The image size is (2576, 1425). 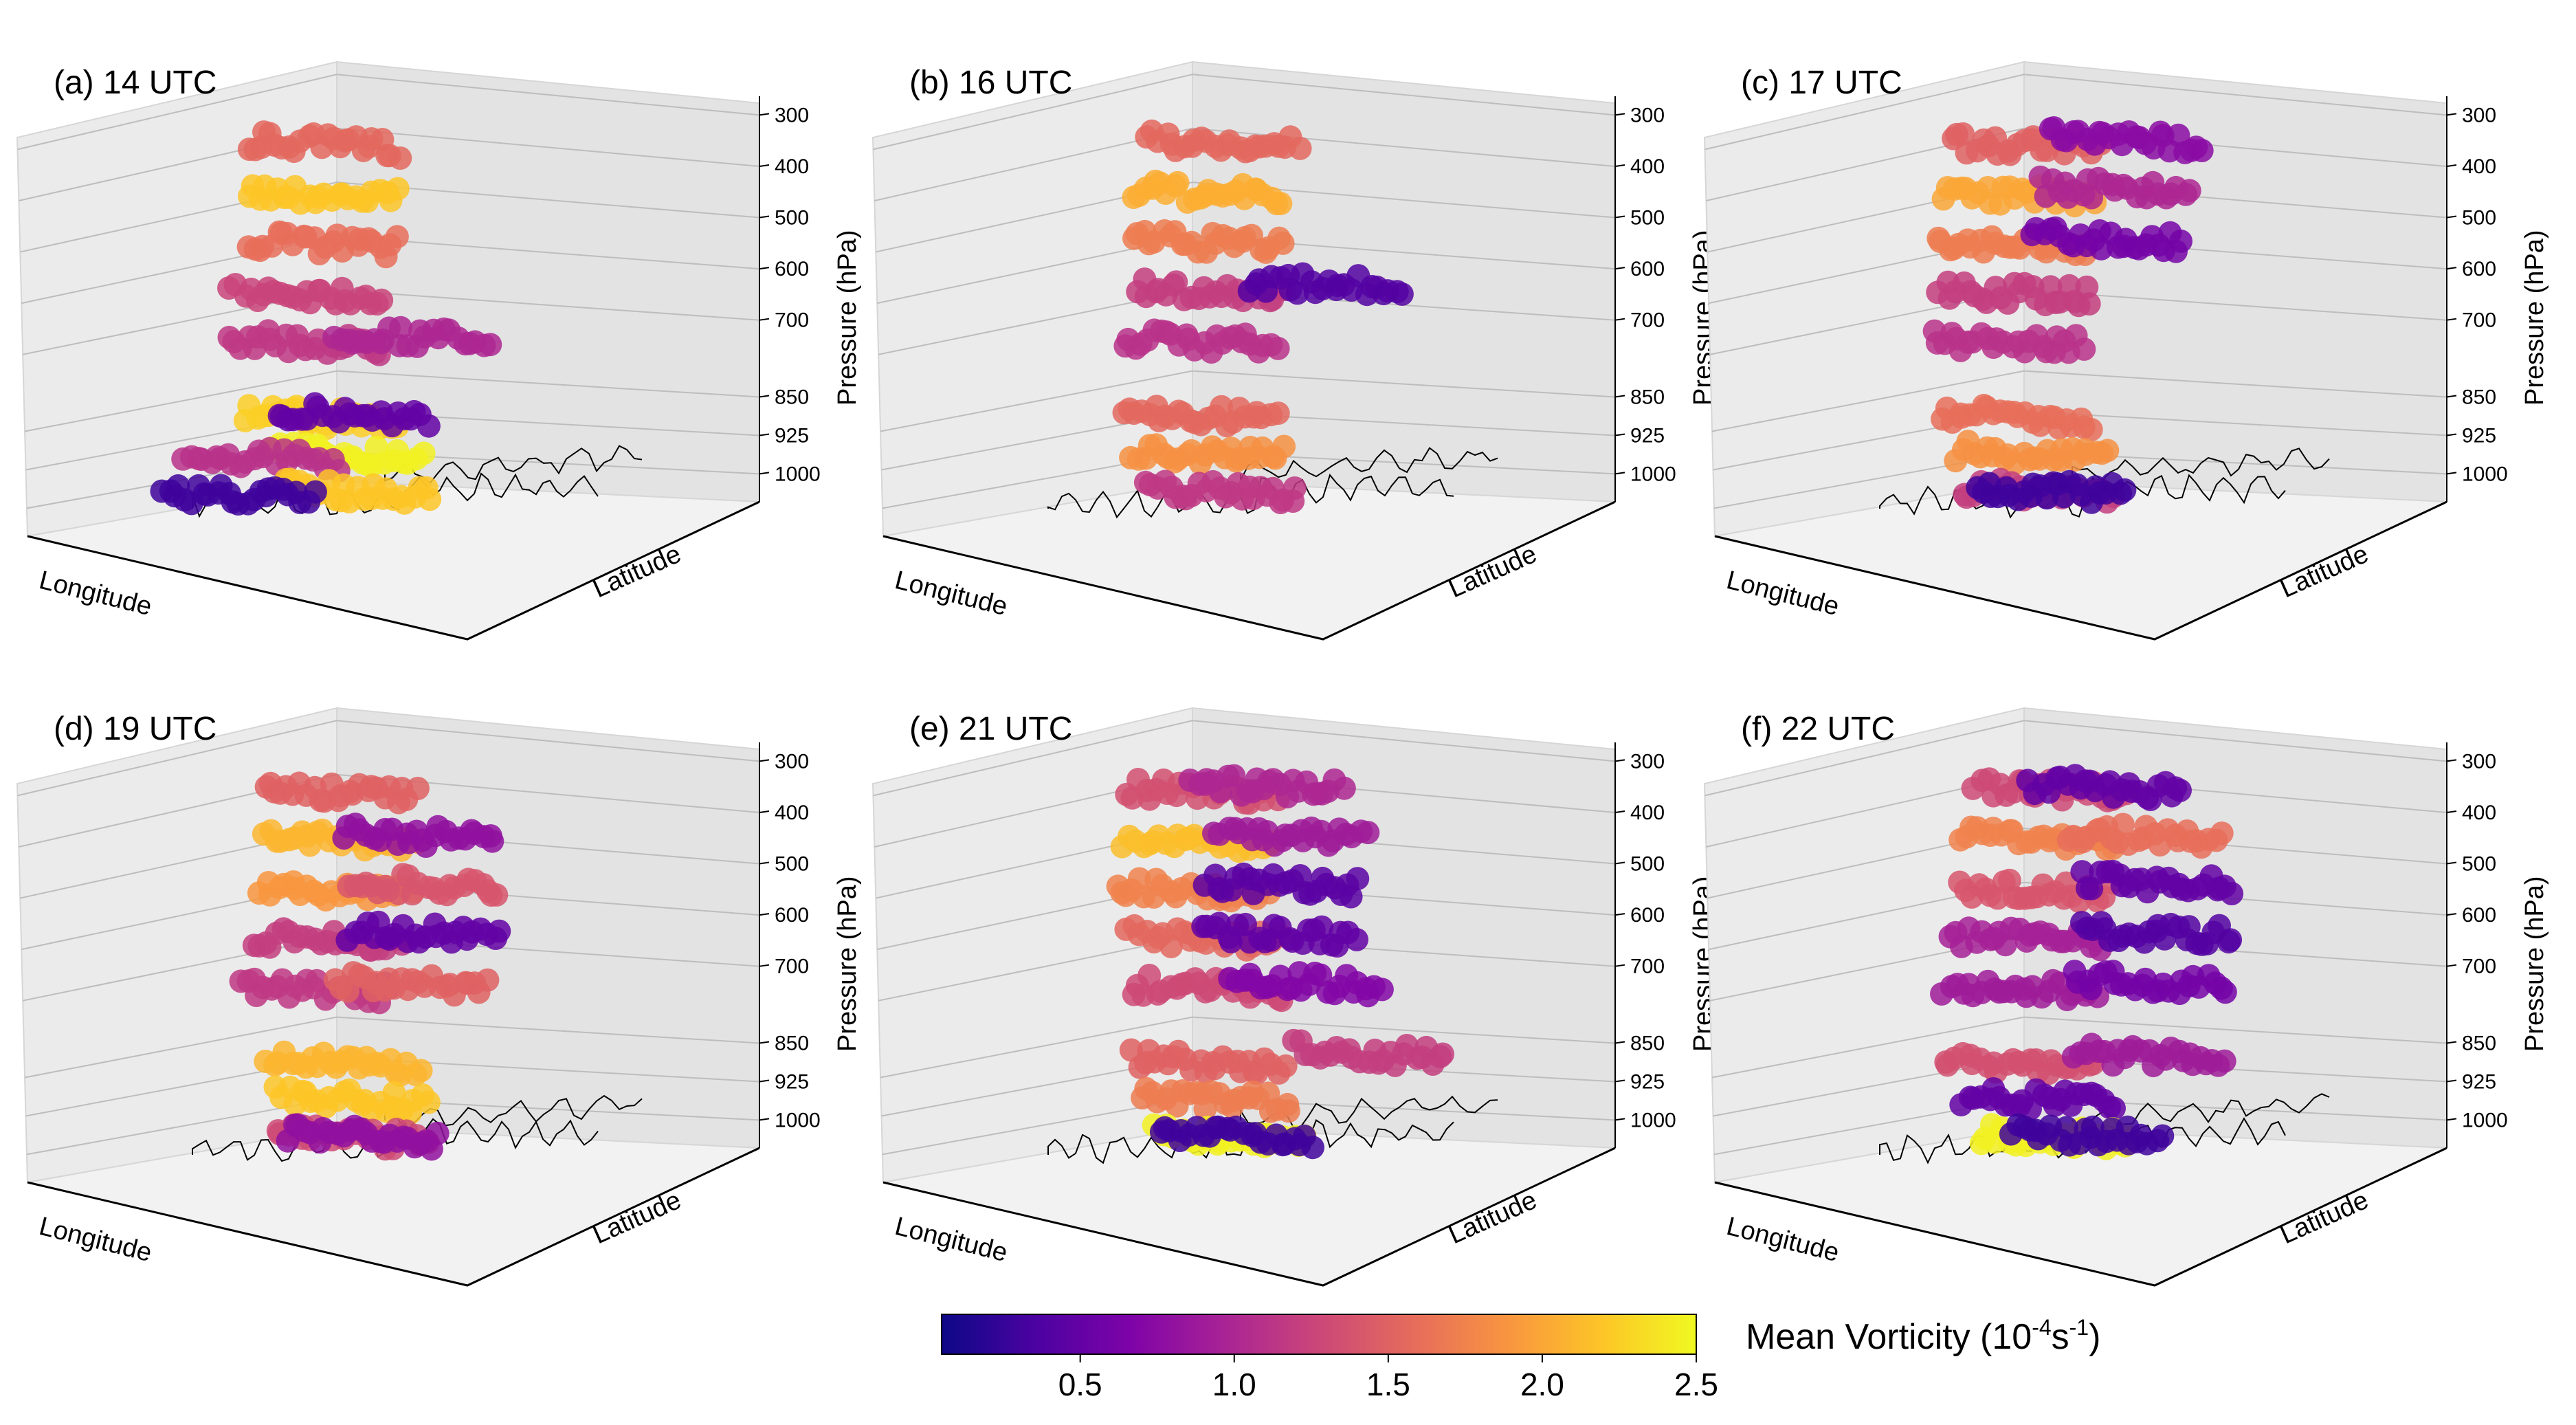 I want to click on colorbar: 0.5 1.0 1.5 2.0 2.5 Mean Vorticity (10-4s-1), so click(x=1520, y=1358).